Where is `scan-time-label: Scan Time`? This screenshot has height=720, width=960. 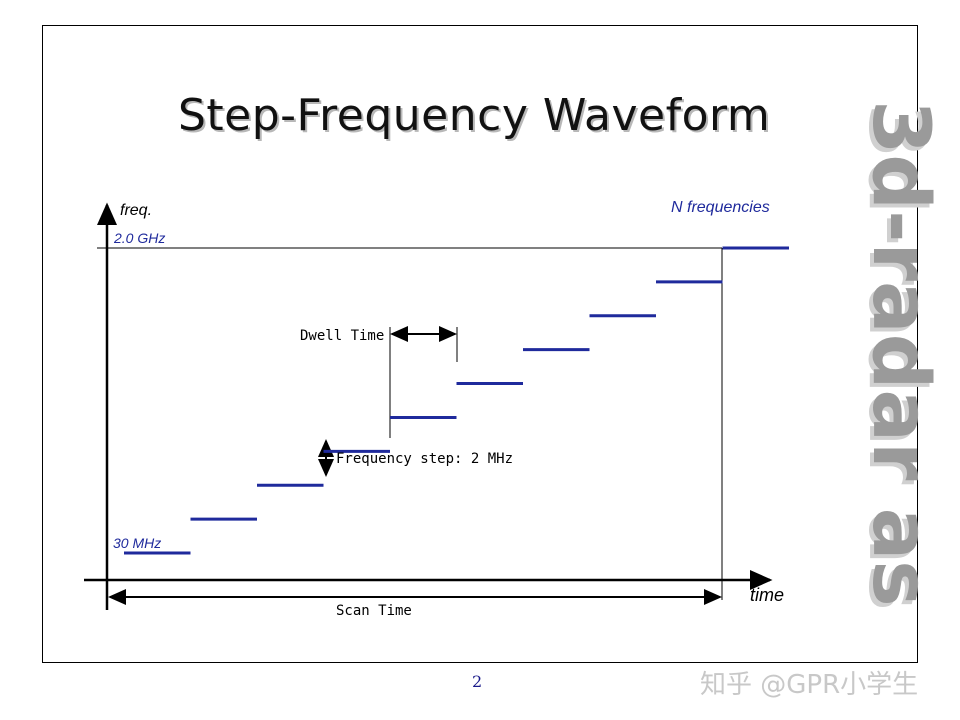
scan-time-label: Scan Time is located at coordinates (374, 611).